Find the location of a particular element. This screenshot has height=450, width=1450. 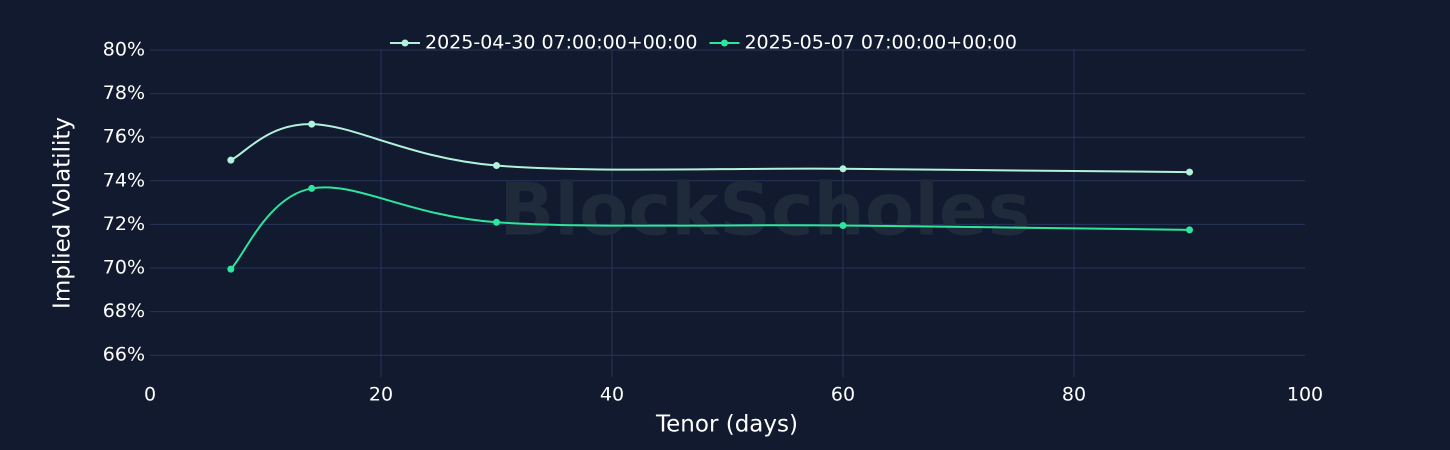

y-tick-label: 76% is located at coordinates (124, 137).